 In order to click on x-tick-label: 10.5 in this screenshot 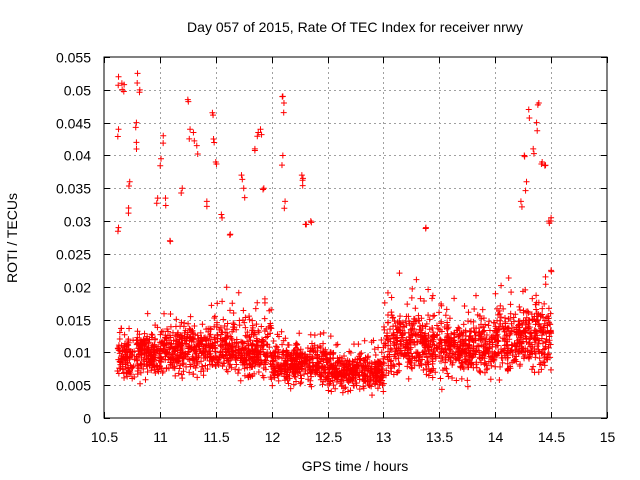, I will do `click(104, 437)`.